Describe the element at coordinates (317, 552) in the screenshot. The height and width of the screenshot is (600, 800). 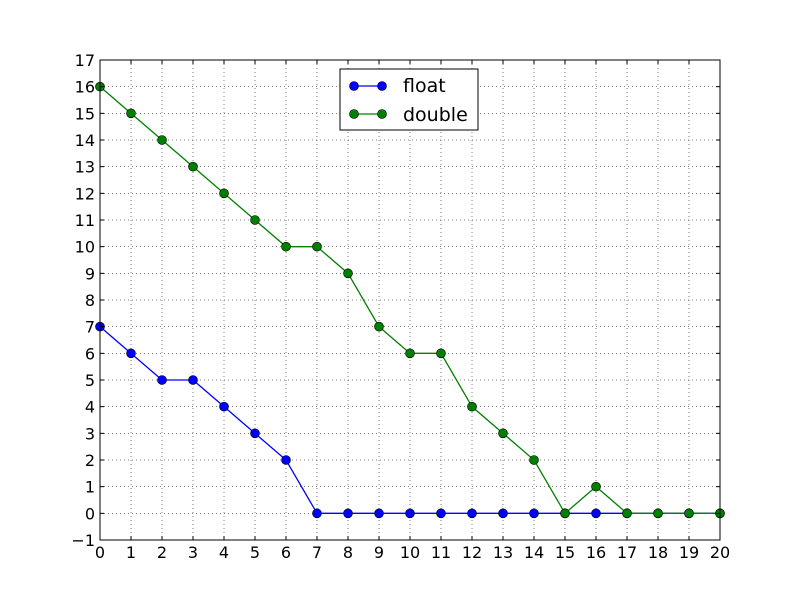
I see `x-tick-label: 7` at that location.